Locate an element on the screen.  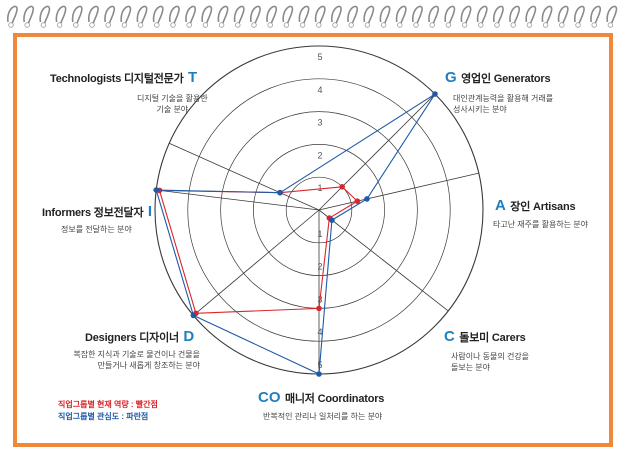
desc-line: 성사시키는 분야 is located at coordinates (480, 109).